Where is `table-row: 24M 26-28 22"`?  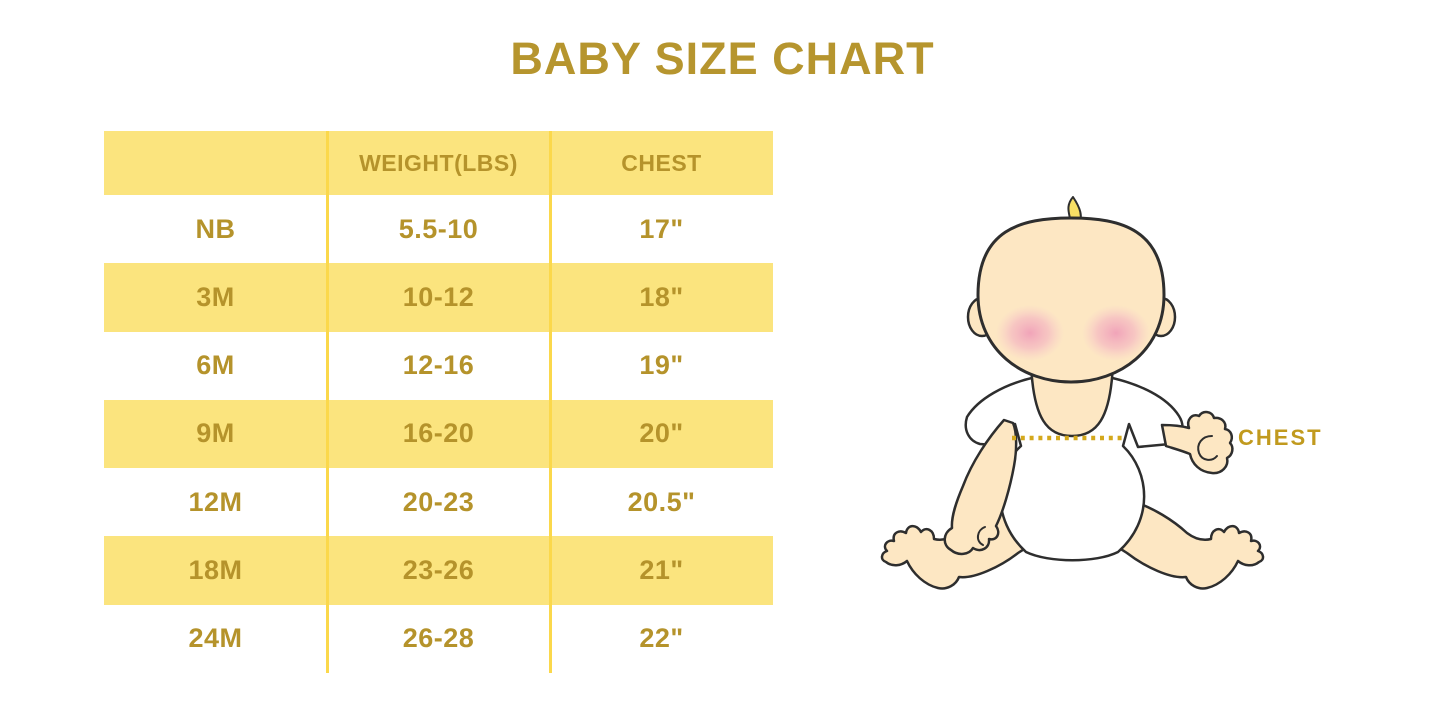
table-row: 24M 26-28 22" is located at coordinates (438, 638).